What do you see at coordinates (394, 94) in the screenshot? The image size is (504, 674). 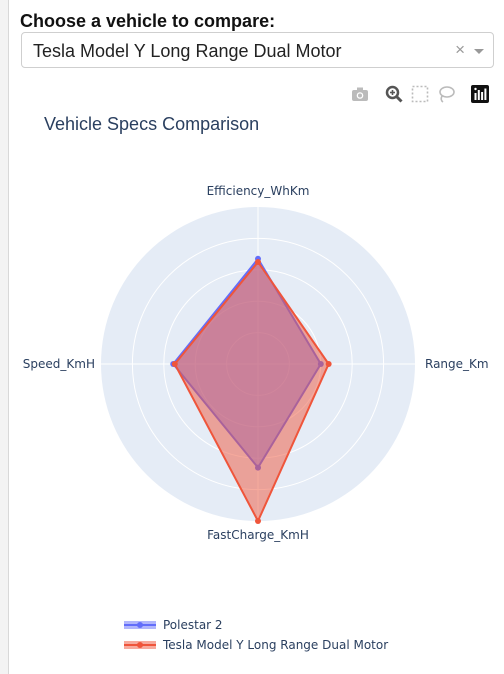 I see `zoom-icon` at bounding box center [394, 94].